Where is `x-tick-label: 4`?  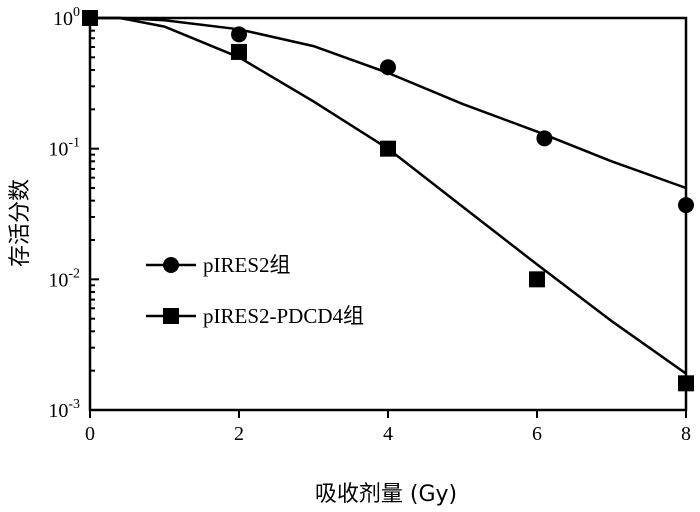
x-tick-label: 4 is located at coordinates (388, 434).